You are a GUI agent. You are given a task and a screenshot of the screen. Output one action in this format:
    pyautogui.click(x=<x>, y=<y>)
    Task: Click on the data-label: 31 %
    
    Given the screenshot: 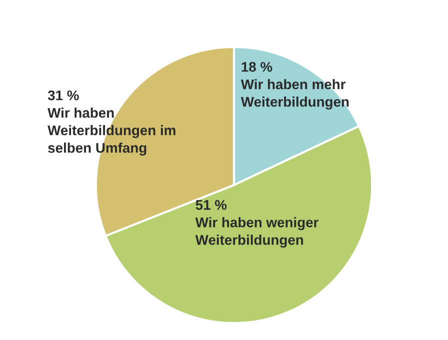 What is the action you would take?
    pyautogui.click(x=63, y=95)
    